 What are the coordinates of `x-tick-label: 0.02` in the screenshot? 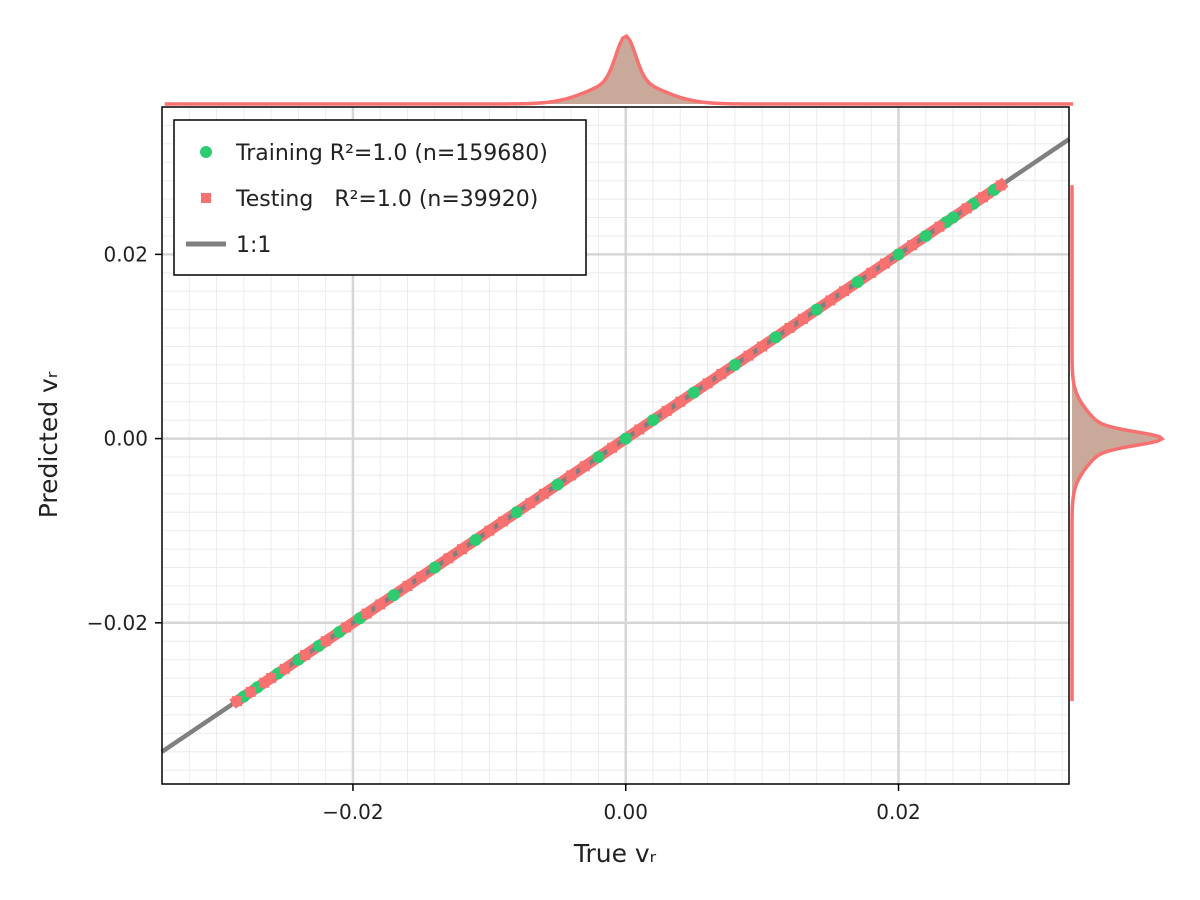 It's located at (898, 812).